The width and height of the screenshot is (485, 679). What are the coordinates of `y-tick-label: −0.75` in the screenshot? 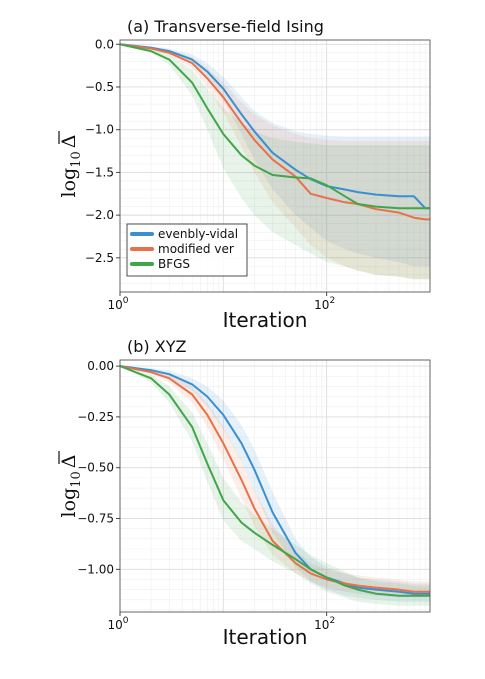 It's located at (95, 519).